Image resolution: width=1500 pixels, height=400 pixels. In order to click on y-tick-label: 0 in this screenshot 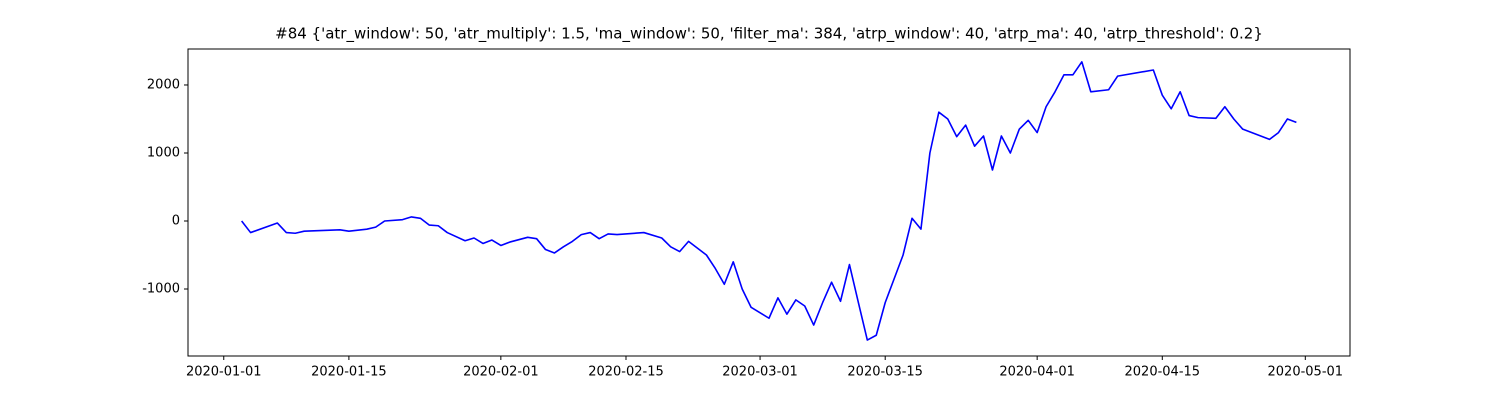, I will do `click(176, 220)`.